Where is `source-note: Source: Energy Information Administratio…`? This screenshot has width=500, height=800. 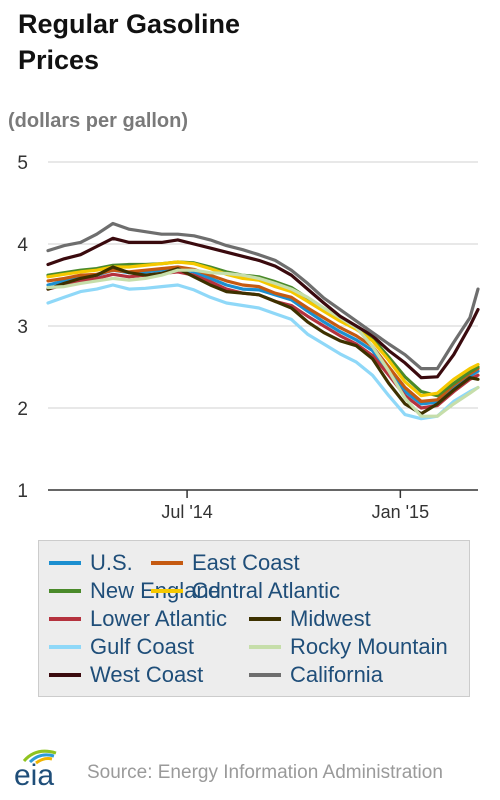
source-note: Source: Energy Information Administratio… is located at coordinates (265, 772).